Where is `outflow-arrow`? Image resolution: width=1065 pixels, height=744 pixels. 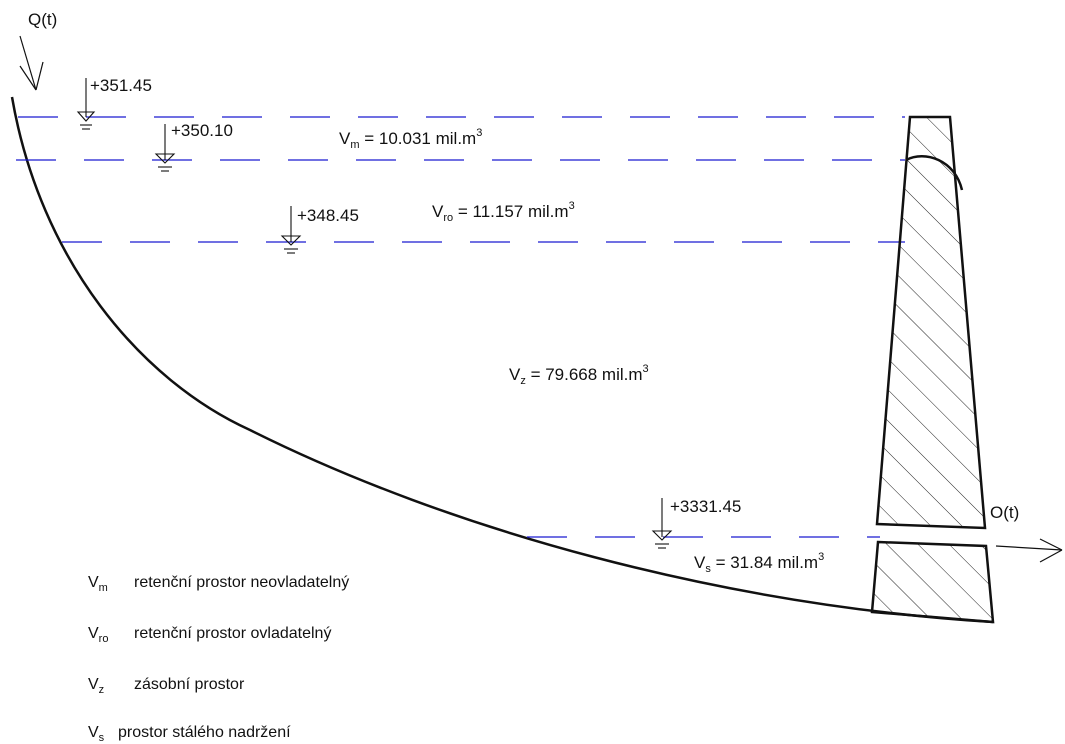
outflow-arrow is located at coordinates (1029, 550).